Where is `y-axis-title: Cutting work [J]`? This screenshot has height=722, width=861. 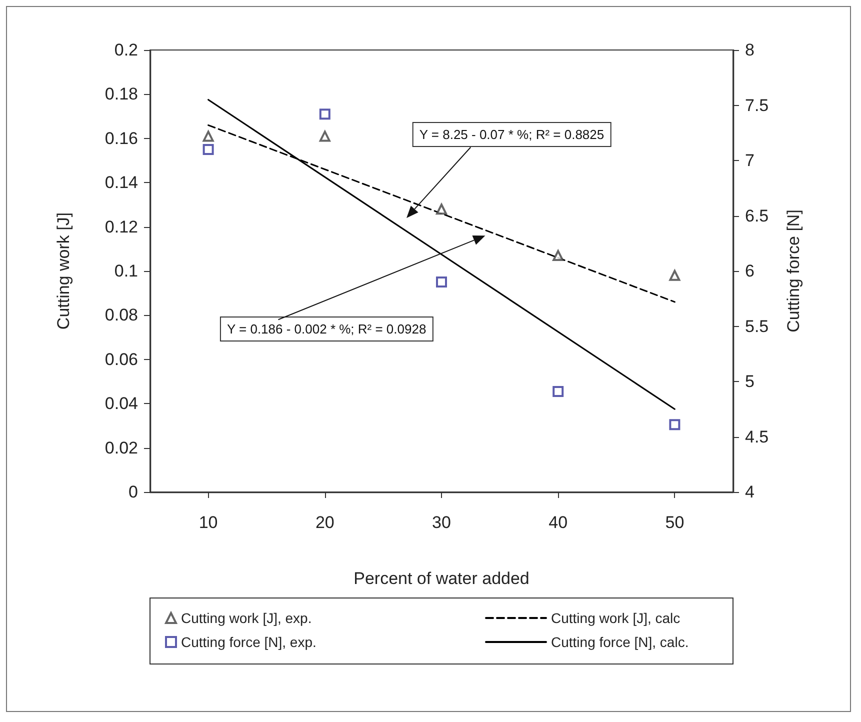 y-axis-title: Cutting work [J] is located at coordinates (63, 271).